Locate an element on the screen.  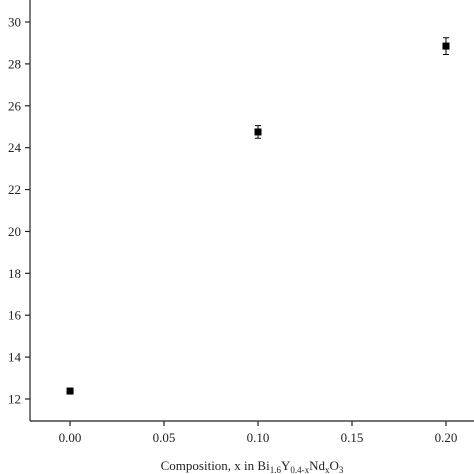
x-tick-label: 0.10 is located at coordinates (258, 437).